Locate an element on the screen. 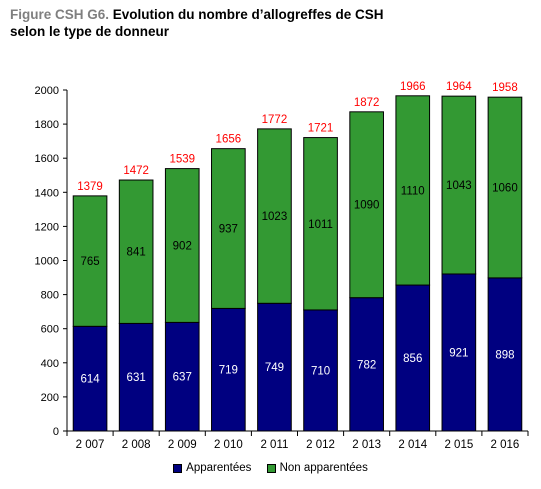 Image resolution: width=541 pixels, height=489 pixels. total-label: 1964 is located at coordinates (459, 87).